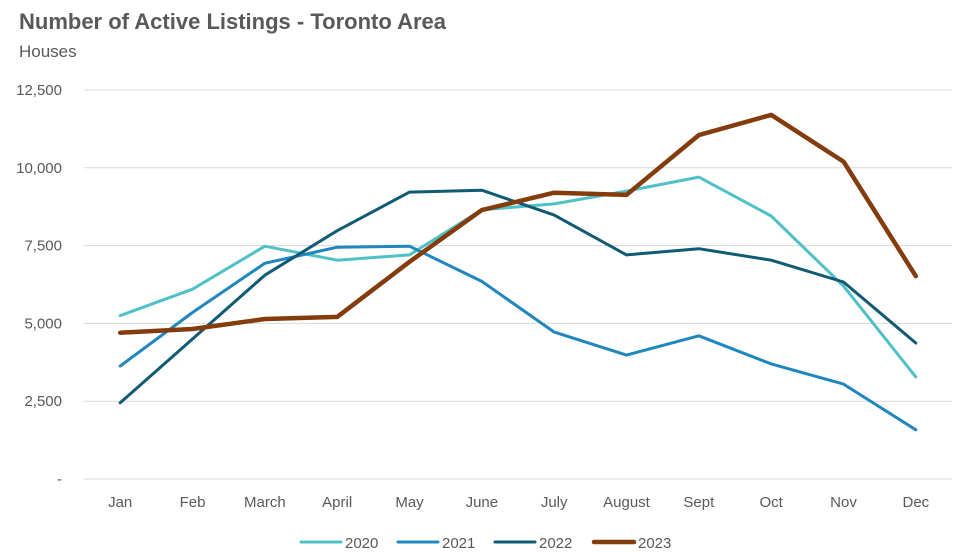 Image resolution: width=961 pixels, height=559 pixels. Describe the element at coordinates (43, 323) in the screenshot. I see `y-tick-label: 5,000` at that location.